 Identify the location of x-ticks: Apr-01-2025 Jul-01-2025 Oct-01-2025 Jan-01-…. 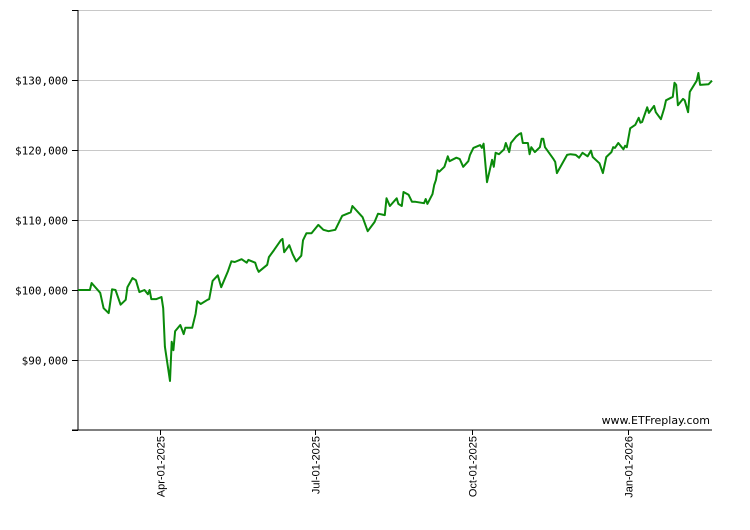
(396, 464).